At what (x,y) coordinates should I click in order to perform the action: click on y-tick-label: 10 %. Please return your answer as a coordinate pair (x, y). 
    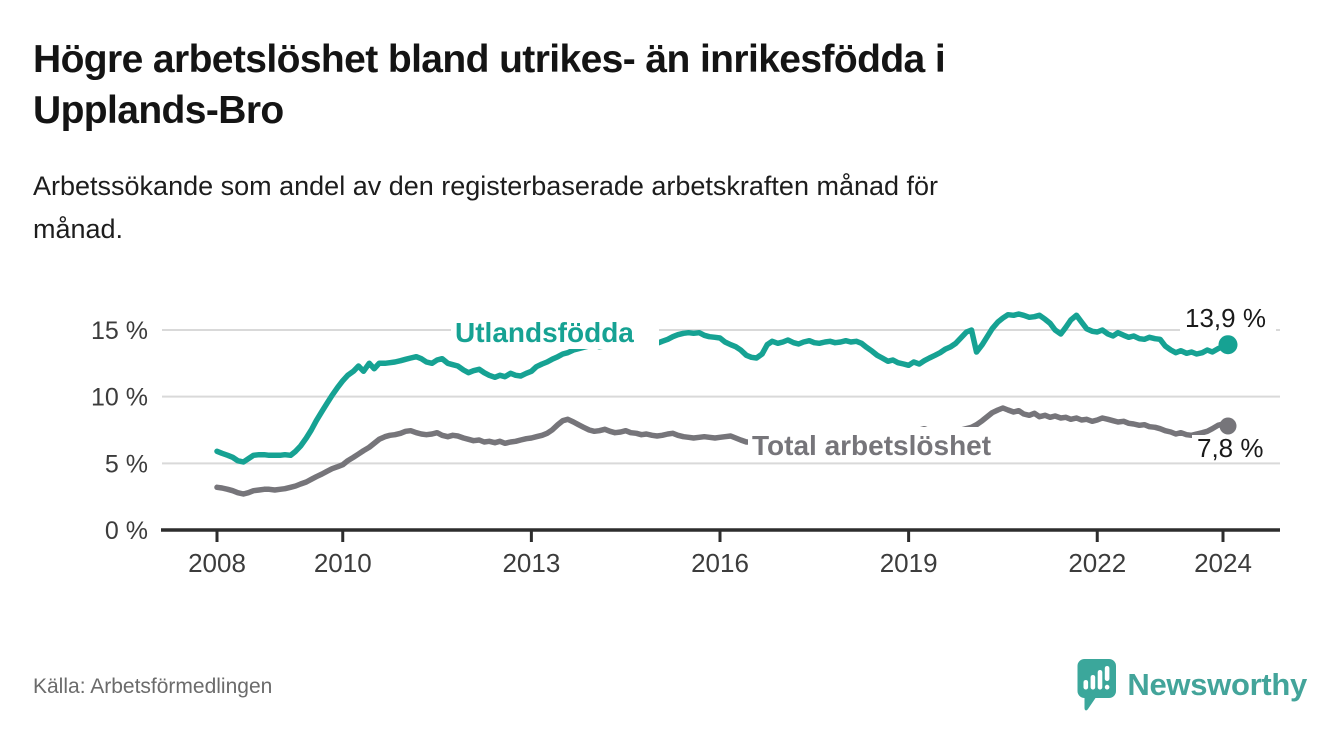
    Looking at the image, I should click on (119, 398).